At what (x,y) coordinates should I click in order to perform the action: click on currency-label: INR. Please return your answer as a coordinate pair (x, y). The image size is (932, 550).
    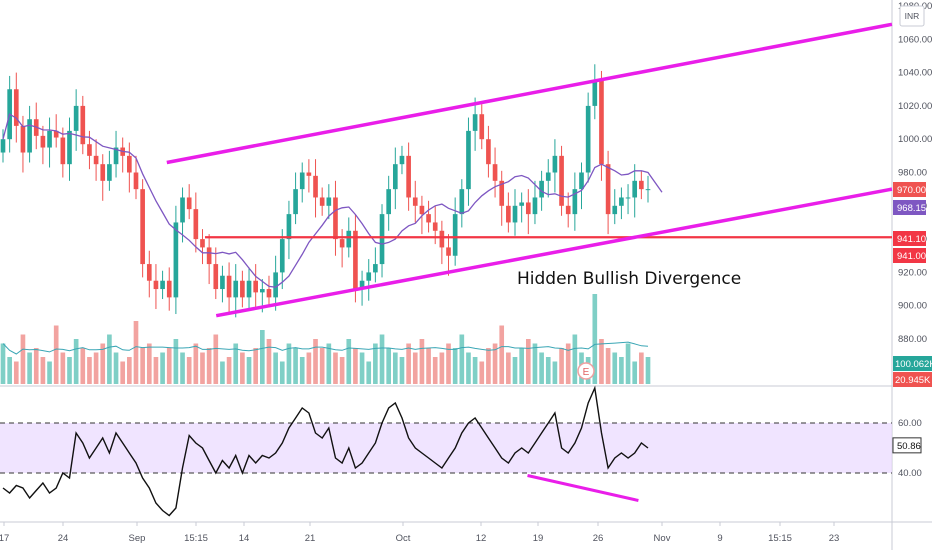
    Looking at the image, I should click on (912, 16).